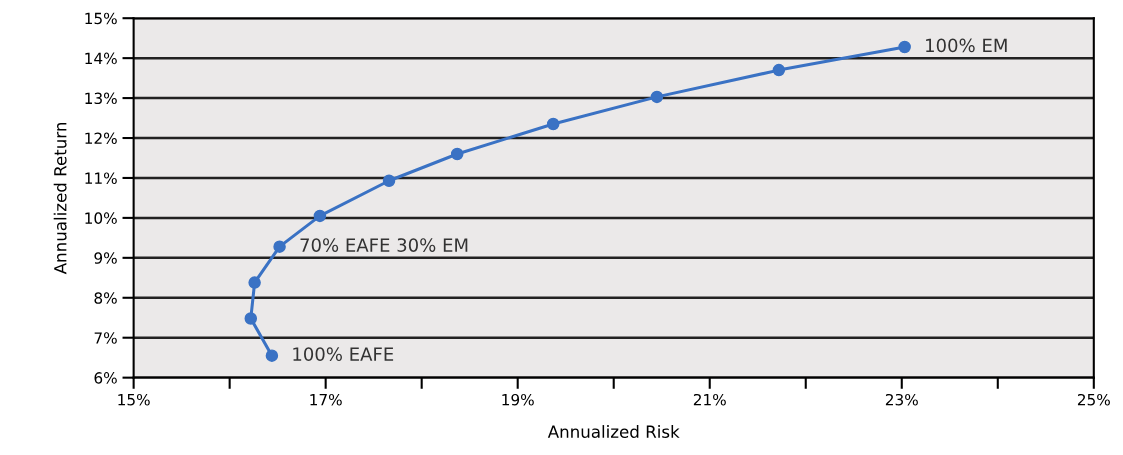  What do you see at coordinates (343, 354) in the screenshot?
I see `annotation: 100% EAFE` at bounding box center [343, 354].